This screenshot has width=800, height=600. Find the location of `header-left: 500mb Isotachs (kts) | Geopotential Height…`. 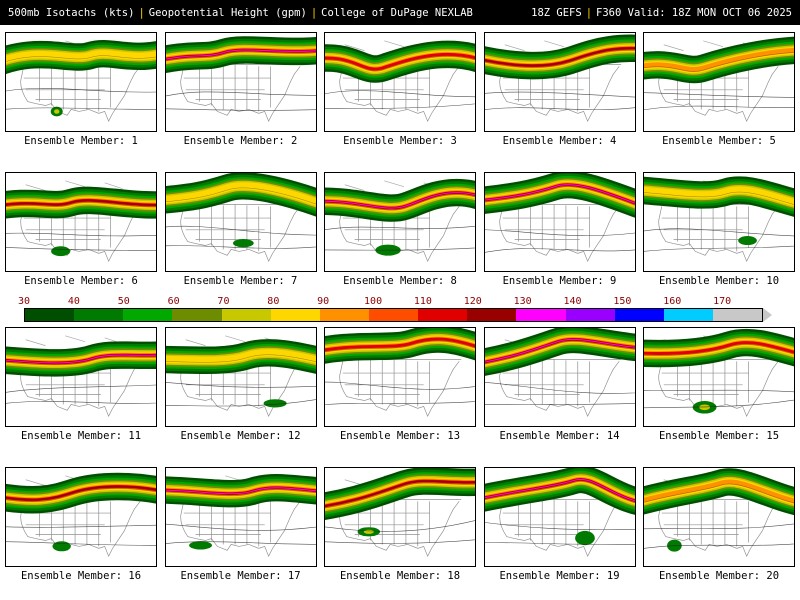

header-left: 500mb Isotachs (kts) | Geopotential Height… is located at coordinates (240, 13).